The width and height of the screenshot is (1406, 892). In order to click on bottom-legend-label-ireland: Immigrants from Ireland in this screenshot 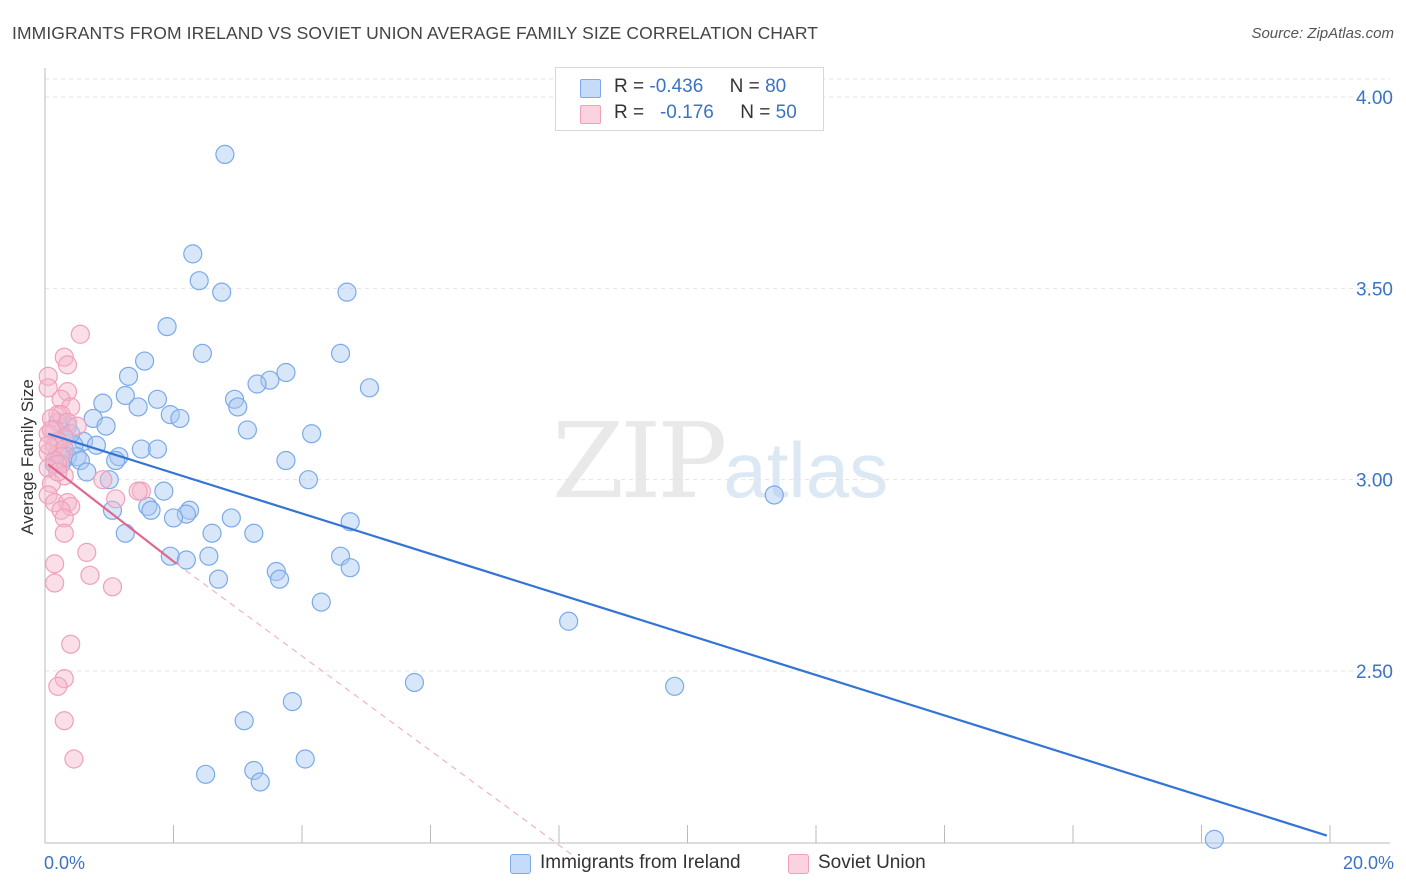, I will do `click(640, 862)`.